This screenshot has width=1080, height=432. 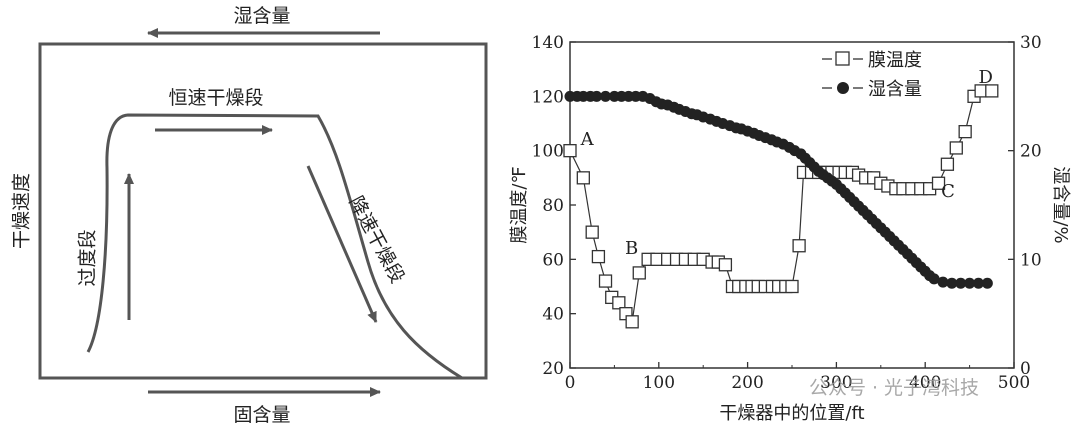 What do you see at coordinates (1031, 152) in the screenshot?
I see `y-right-tick-label: 20` at bounding box center [1031, 152].